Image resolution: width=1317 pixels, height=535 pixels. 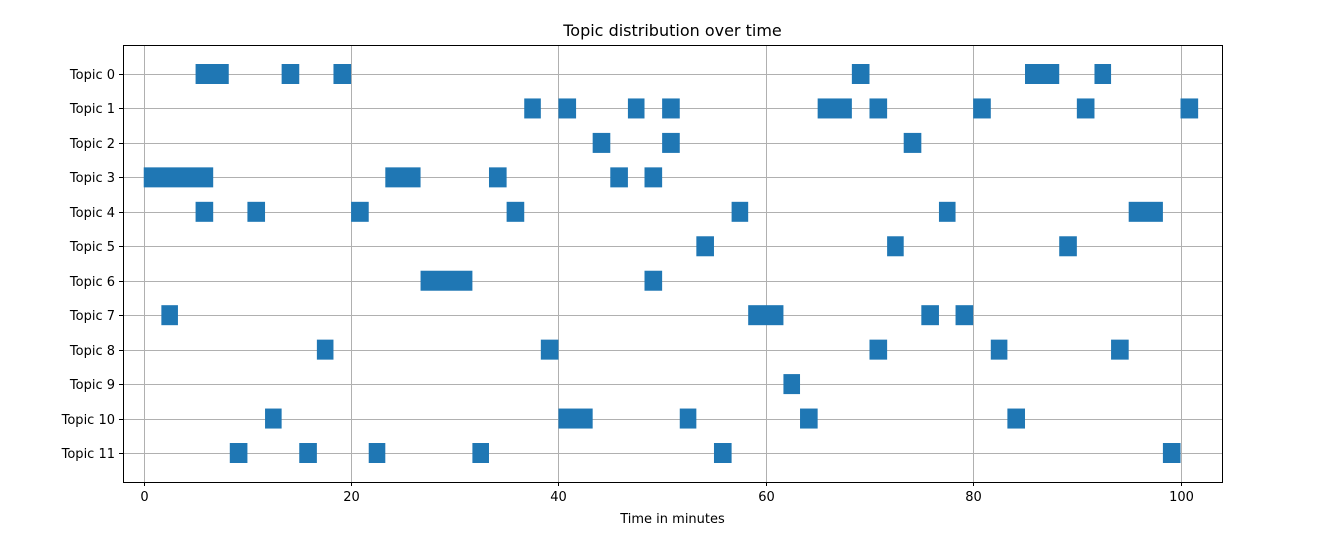 I want to click on x-tick-label: 40, so click(x=558, y=497).